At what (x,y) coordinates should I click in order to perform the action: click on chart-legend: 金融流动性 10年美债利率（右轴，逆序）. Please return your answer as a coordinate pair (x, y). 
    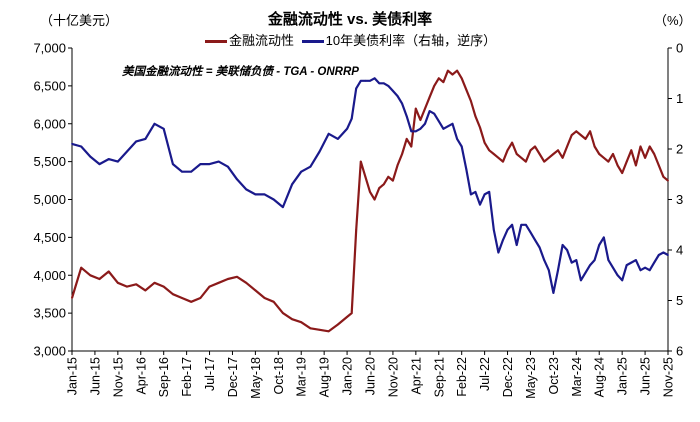
    Looking at the image, I should click on (352, 39).